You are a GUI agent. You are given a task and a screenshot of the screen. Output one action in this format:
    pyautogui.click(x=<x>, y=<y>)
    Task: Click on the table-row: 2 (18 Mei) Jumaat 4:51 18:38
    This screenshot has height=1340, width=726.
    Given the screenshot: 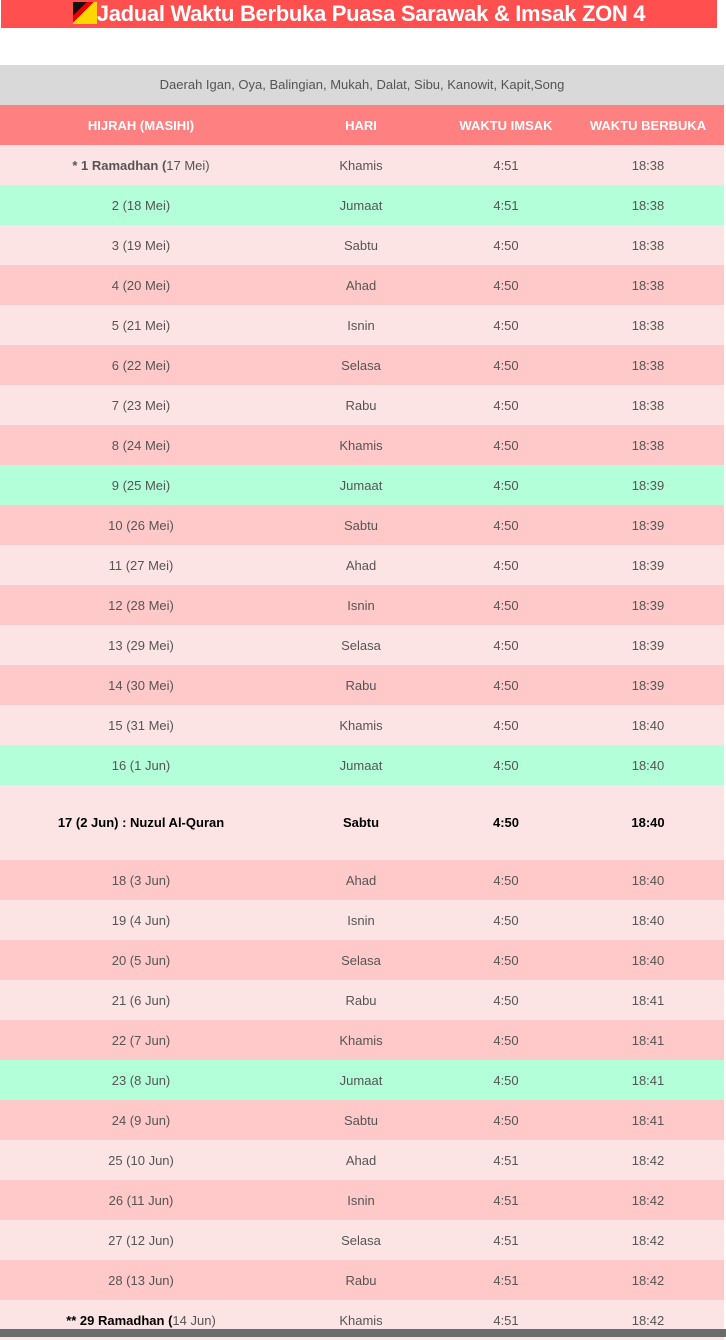 What is the action you would take?
    pyautogui.click(x=362, y=205)
    